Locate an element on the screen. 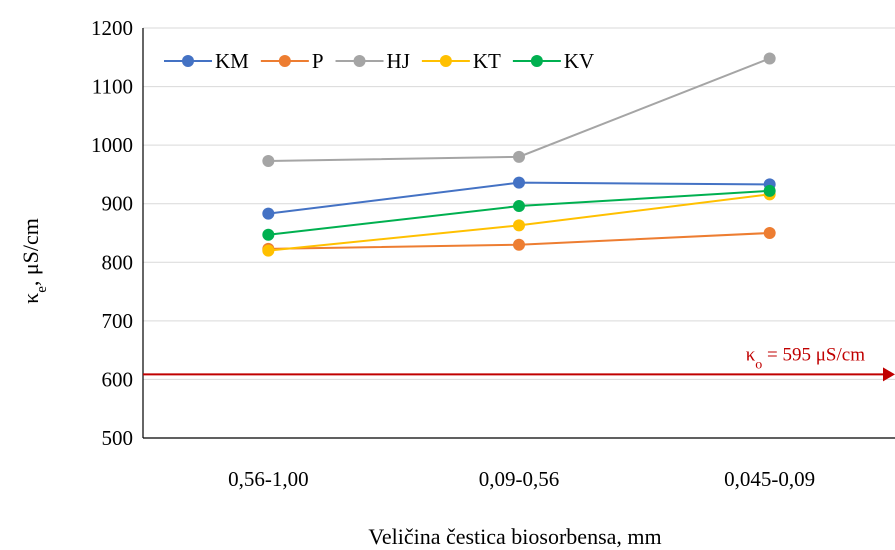 This screenshot has height=550, width=895. y-tick-label: 500 is located at coordinates (118, 438).